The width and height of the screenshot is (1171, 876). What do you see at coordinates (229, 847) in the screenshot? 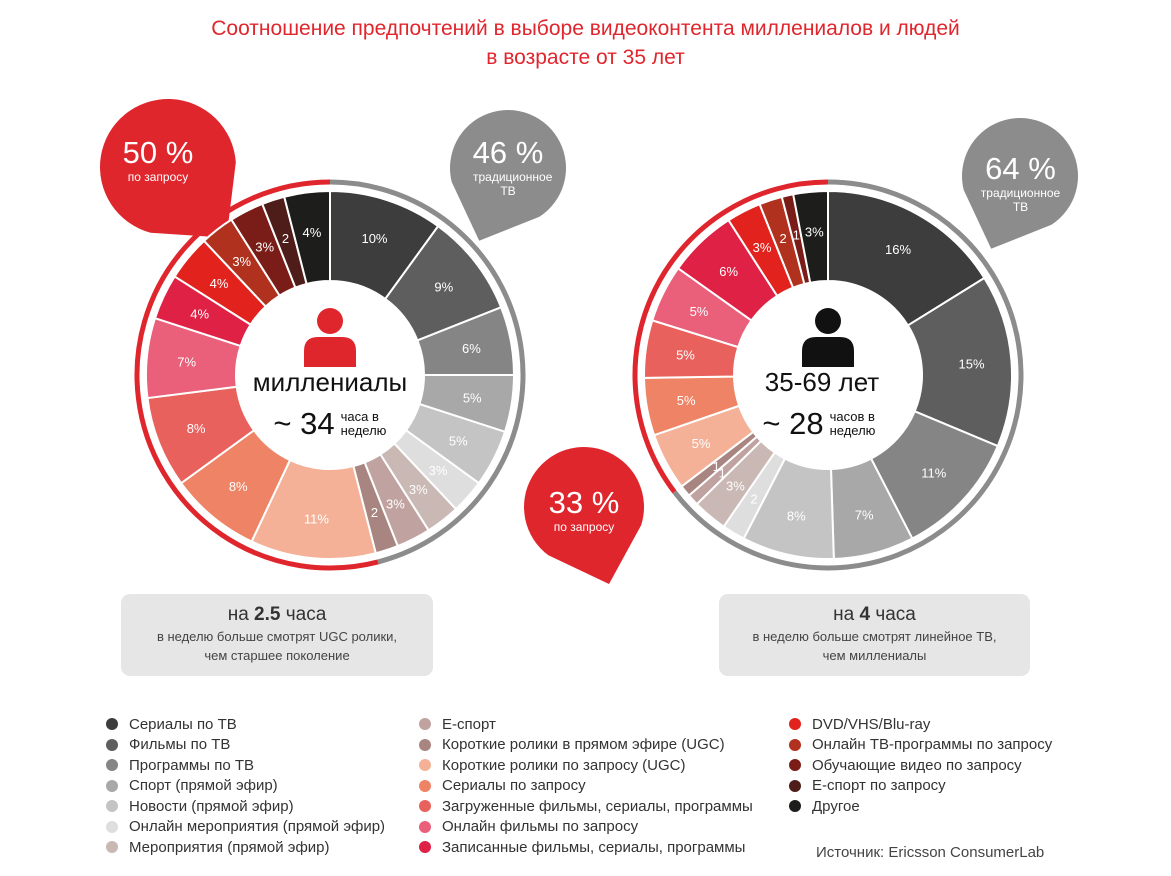
I see `legend-label: Мероприятия (прямой эфир)` at bounding box center [229, 847].